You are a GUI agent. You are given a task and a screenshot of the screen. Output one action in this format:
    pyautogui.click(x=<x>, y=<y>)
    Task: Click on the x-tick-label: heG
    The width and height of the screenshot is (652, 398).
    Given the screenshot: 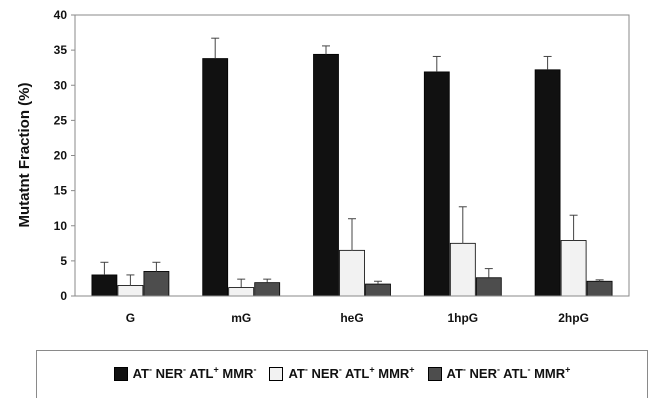 What is the action you would take?
    pyautogui.click(x=351, y=318)
    